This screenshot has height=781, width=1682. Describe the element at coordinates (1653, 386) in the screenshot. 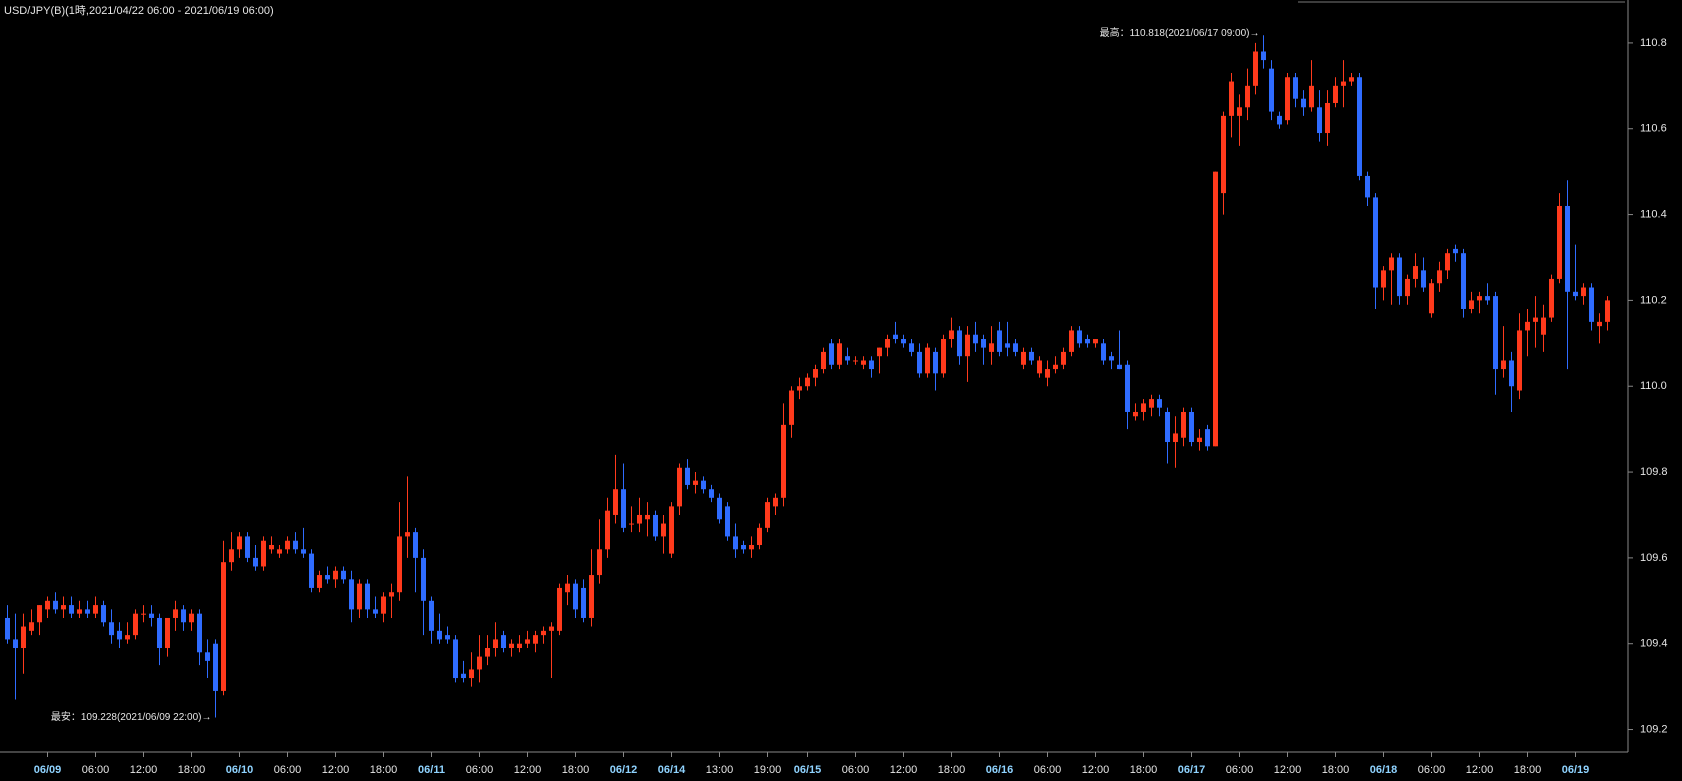

I see `y-tick-label: 110.0` at that location.